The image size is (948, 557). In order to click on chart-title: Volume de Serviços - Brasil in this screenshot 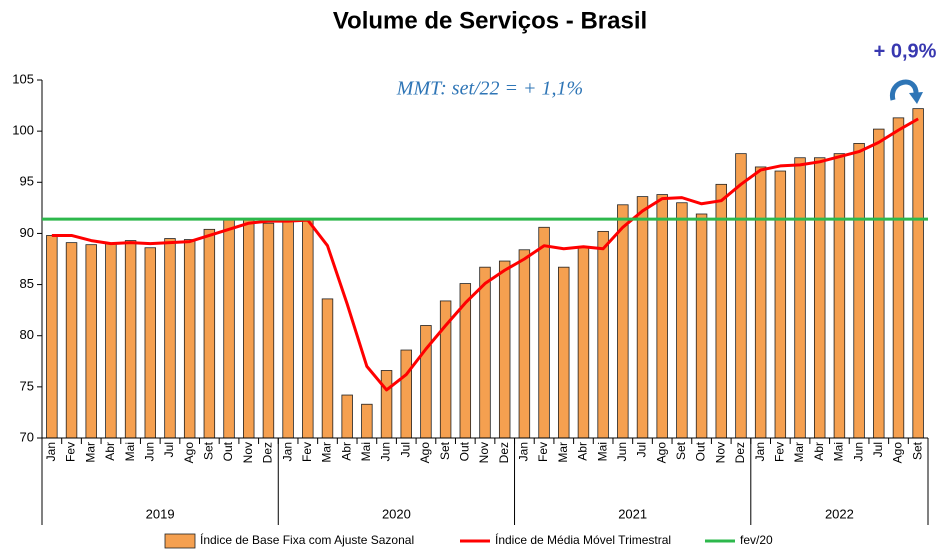, I will do `click(490, 20)`.